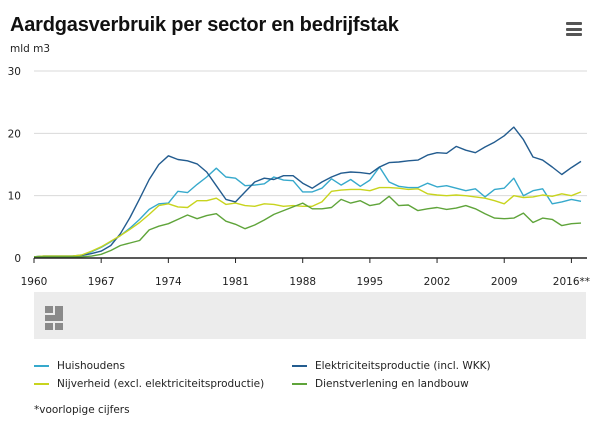 The width and height of the screenshot is (605, 428). I want to click on x-tick-label: 2016**, so click(571, 282).